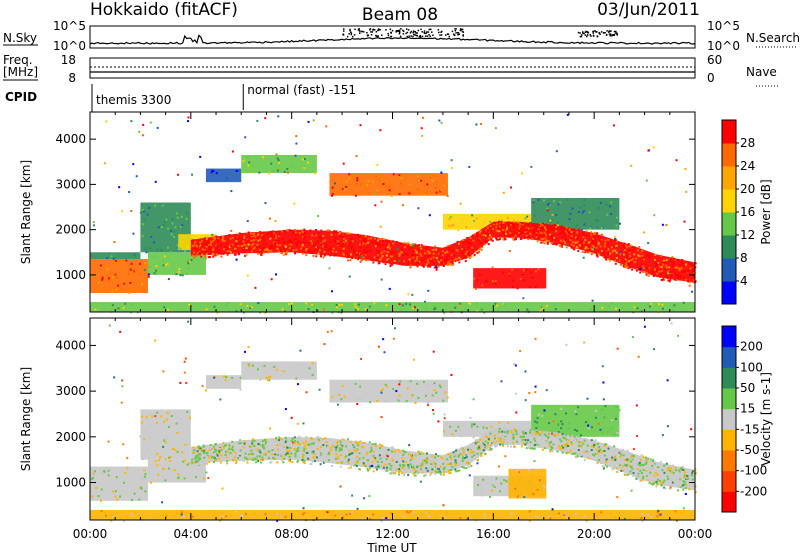 Image resolution: width=800 pixels, height=554 pixels. What do you see at coordinates (70, 139) in the screenshot?
I see `y-tick-label: 4000` at bounding box center [70, 139].